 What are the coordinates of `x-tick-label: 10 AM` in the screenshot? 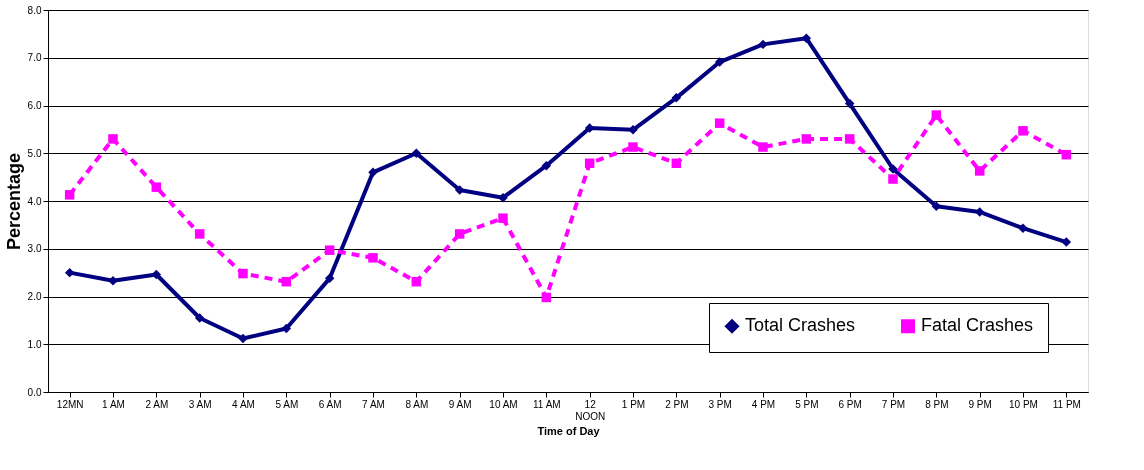 It's located at (503, 404).